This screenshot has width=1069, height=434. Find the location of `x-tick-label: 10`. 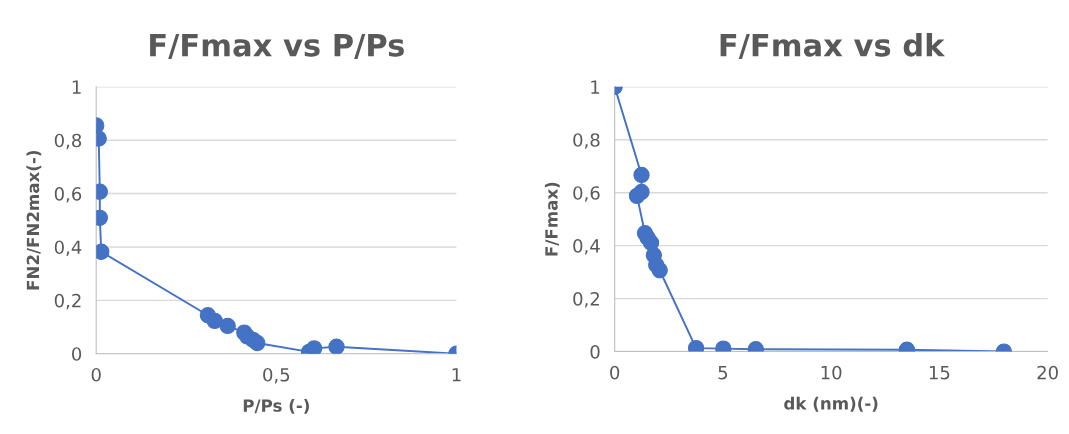

x-tick-label: 10 is located at coordinates (831, 372).